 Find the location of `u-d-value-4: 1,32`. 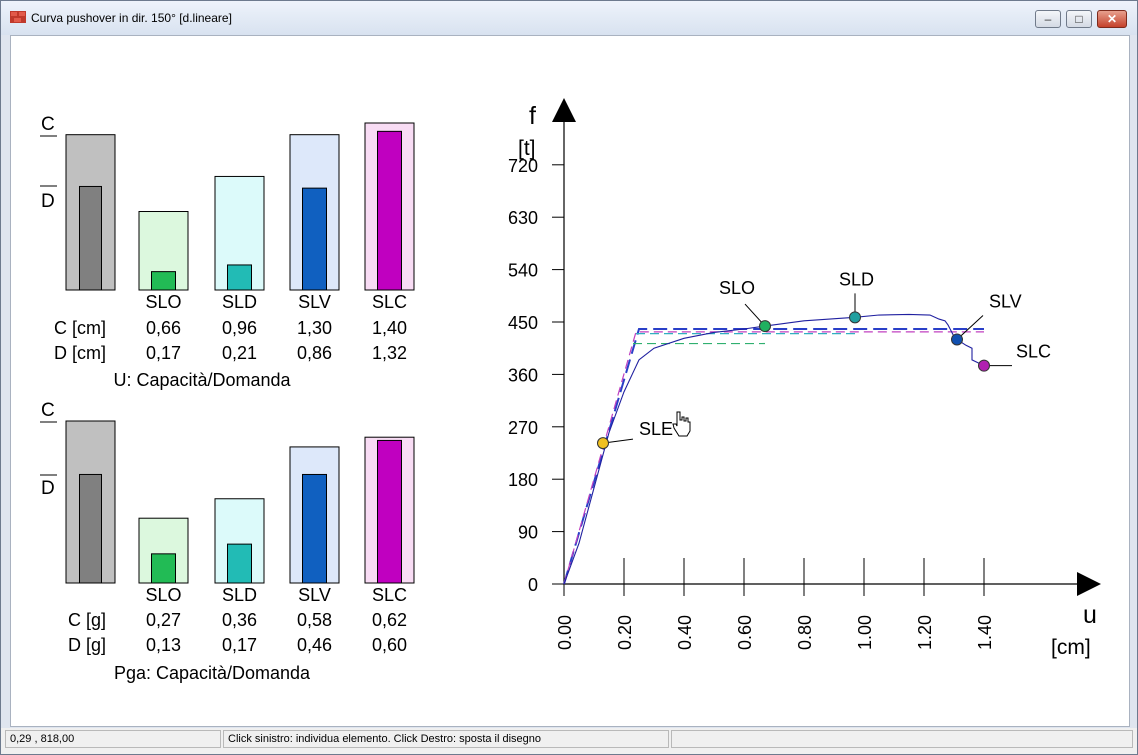

u-d-value-4: 1,32 is located at coordinates (389, 353).